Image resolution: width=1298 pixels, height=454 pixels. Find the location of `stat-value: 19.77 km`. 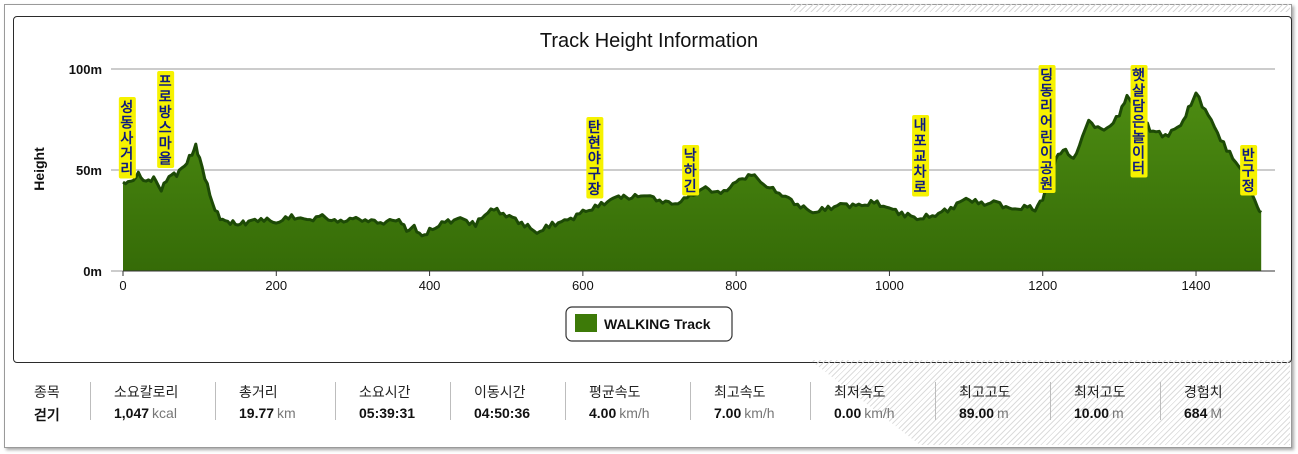

stat-value: 19.77 km is located at coordinates (267, 413).